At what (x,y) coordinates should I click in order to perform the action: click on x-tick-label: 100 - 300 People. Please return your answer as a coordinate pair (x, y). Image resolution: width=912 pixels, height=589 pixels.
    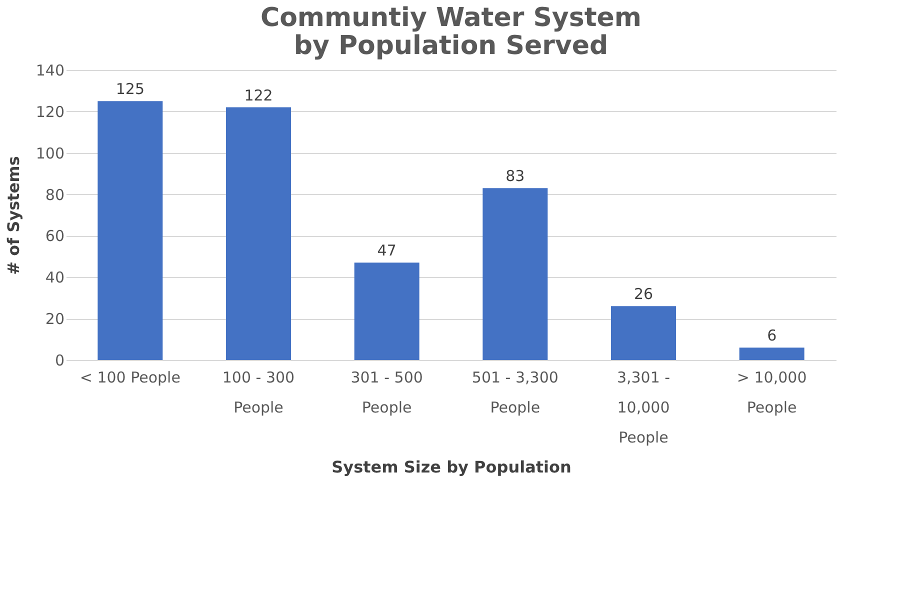
    Looking at the image, I should click on (258, 392).